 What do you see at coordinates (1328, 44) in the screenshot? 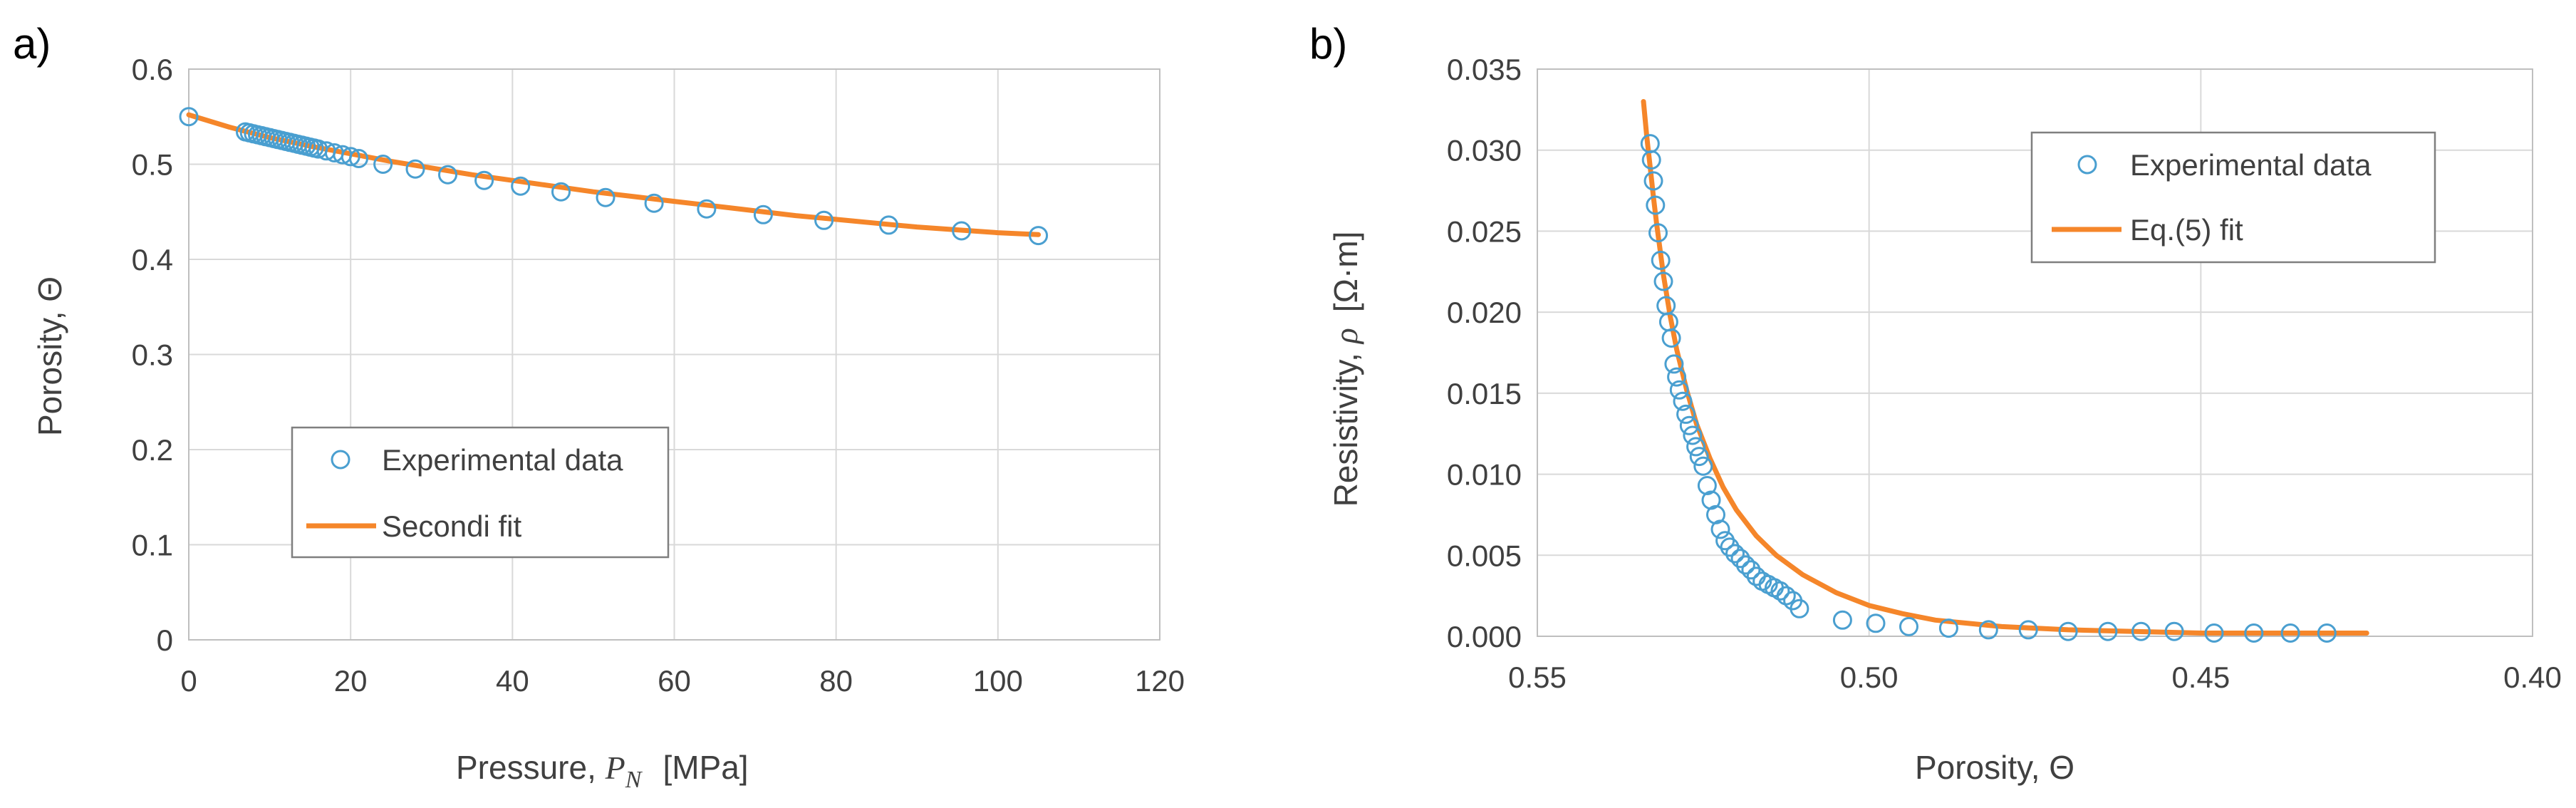
I see `panel-label-b: b)` at bounding box center [1328, 44].